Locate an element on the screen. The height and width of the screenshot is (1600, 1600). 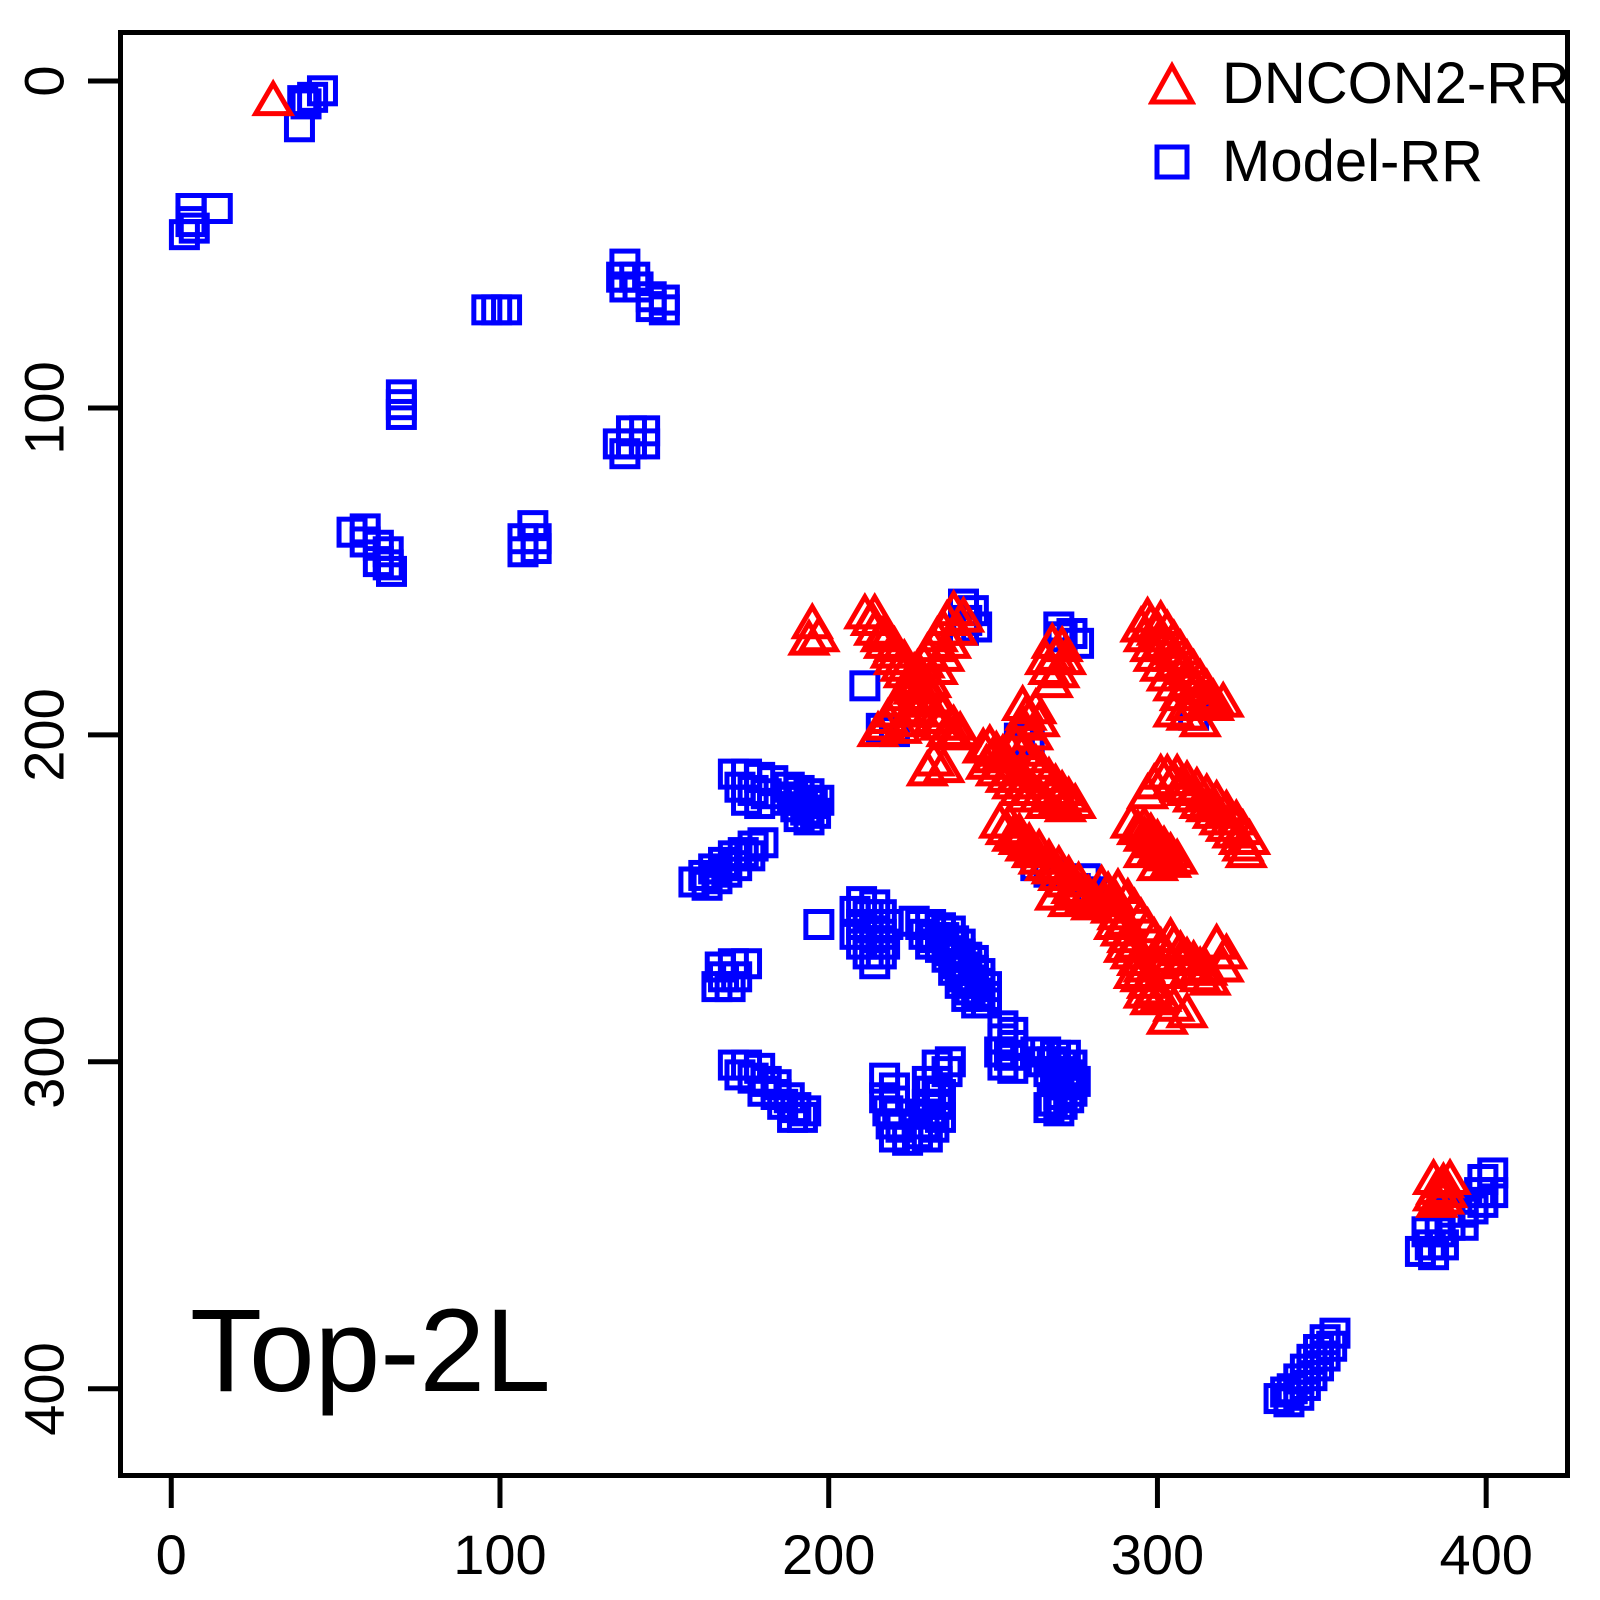
y-tick-label: 400 is located at coordinates (44, 1389).